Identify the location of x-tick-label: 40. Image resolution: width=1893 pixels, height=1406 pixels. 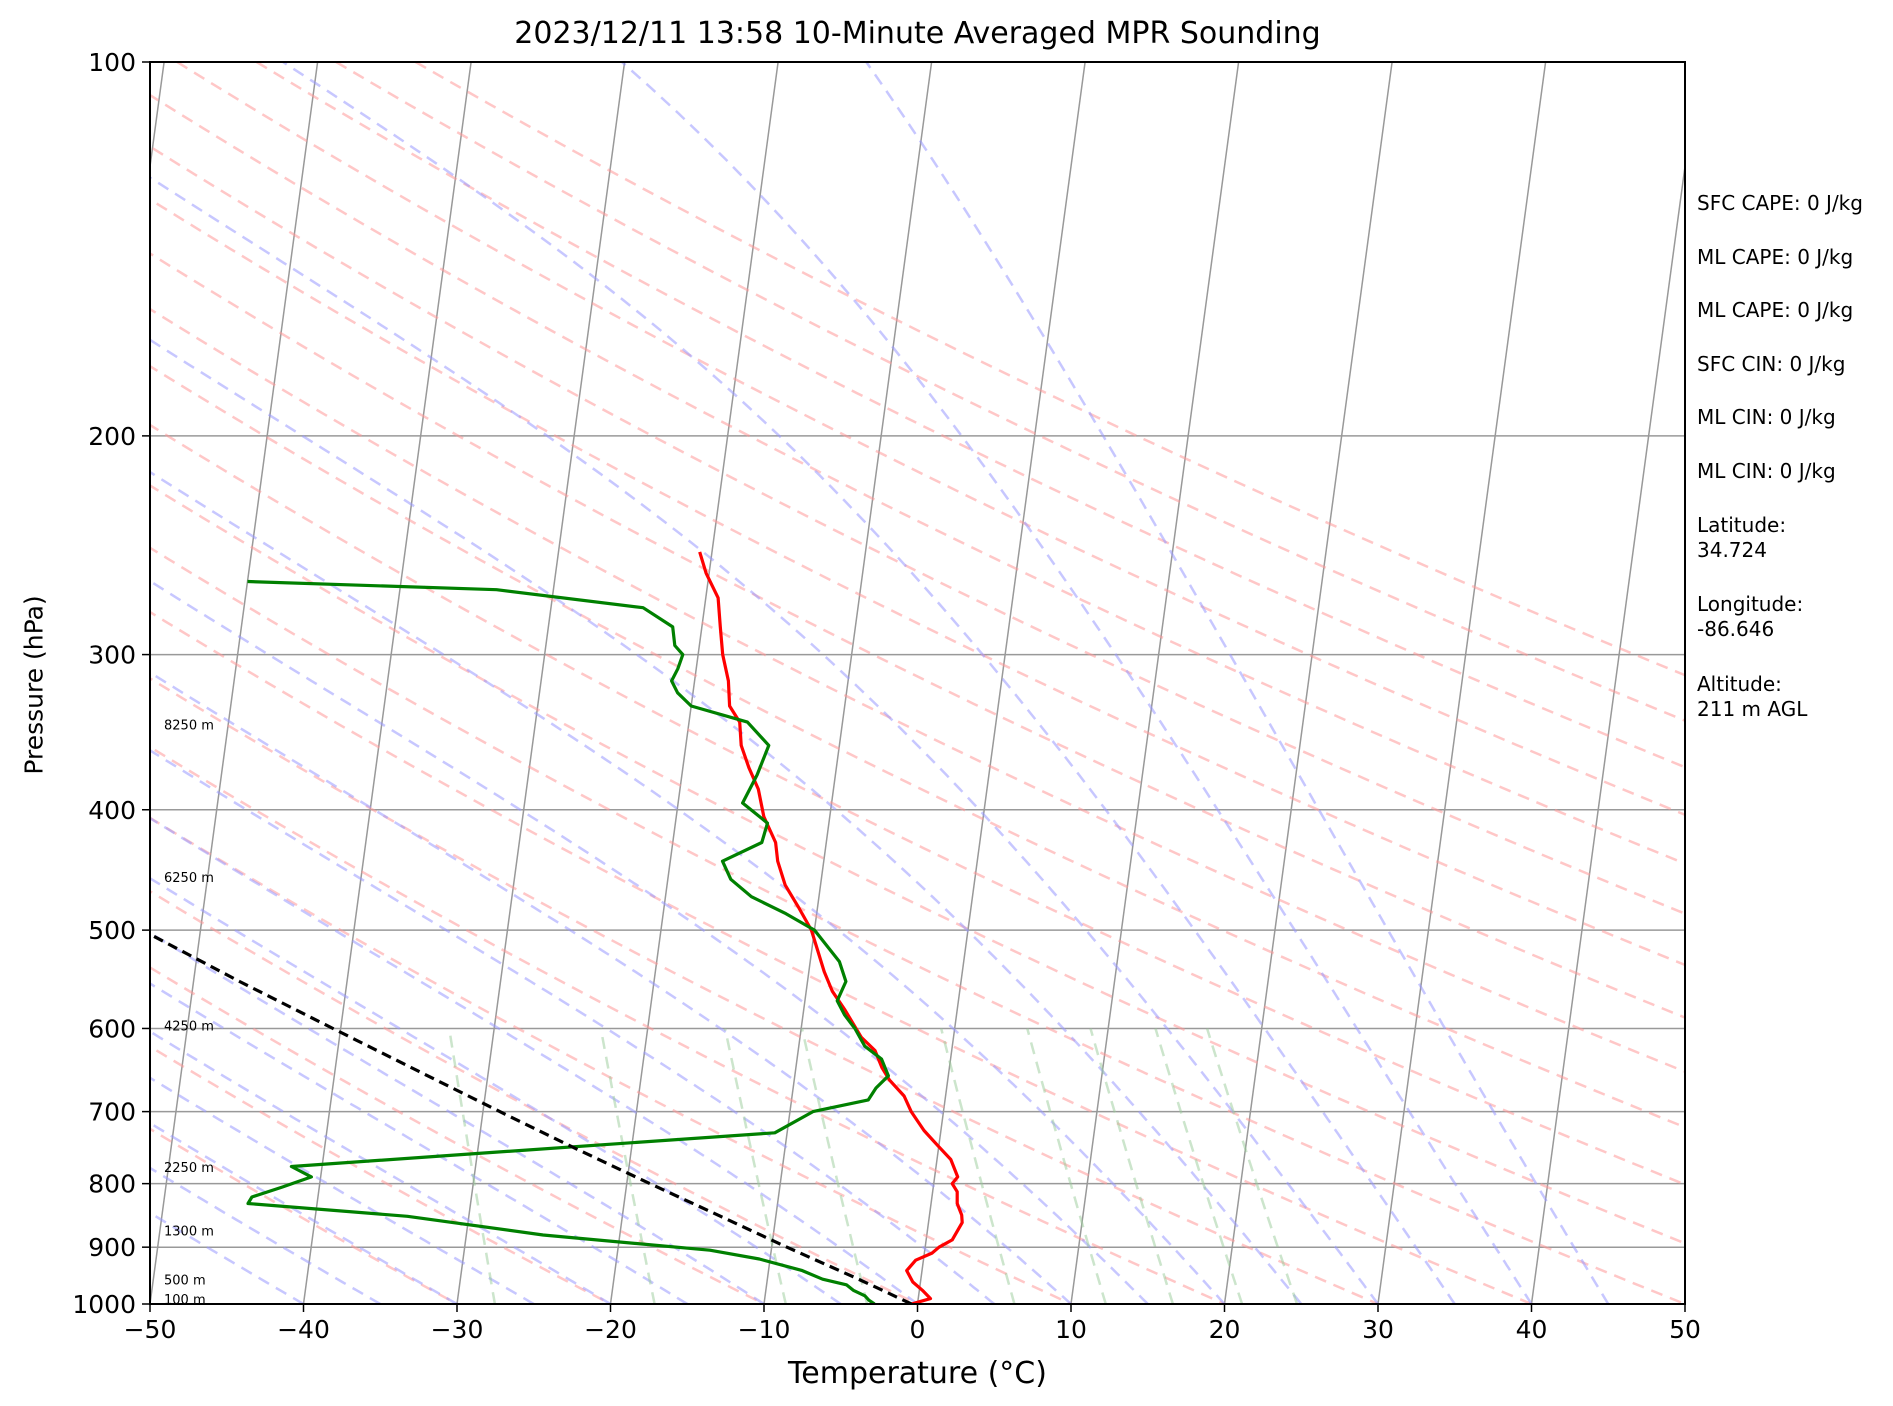
(1532, 1329).